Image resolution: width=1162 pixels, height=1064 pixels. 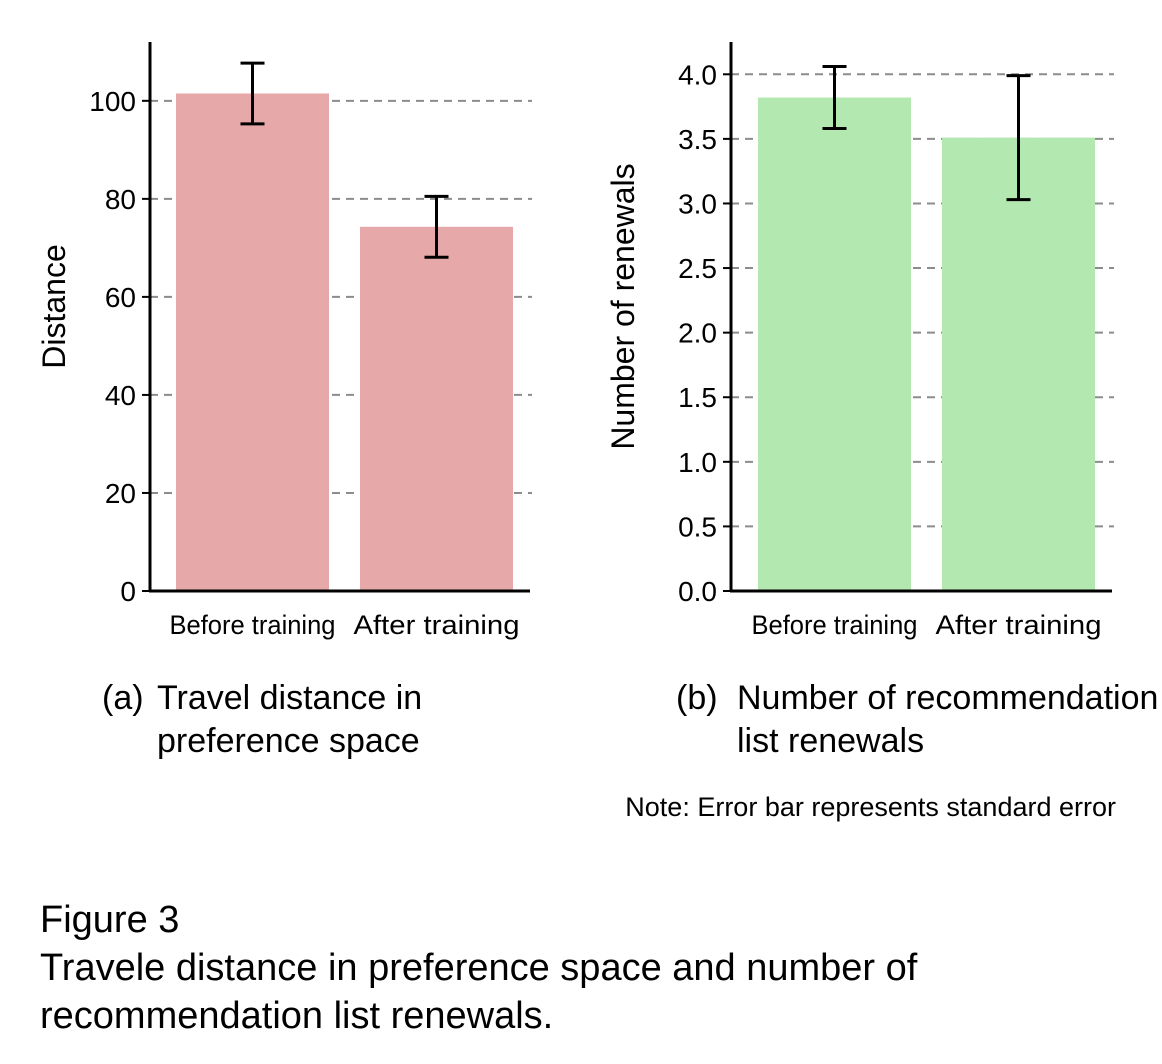 I want to click on y-tick-label: 40, so click(x=120, y=395).